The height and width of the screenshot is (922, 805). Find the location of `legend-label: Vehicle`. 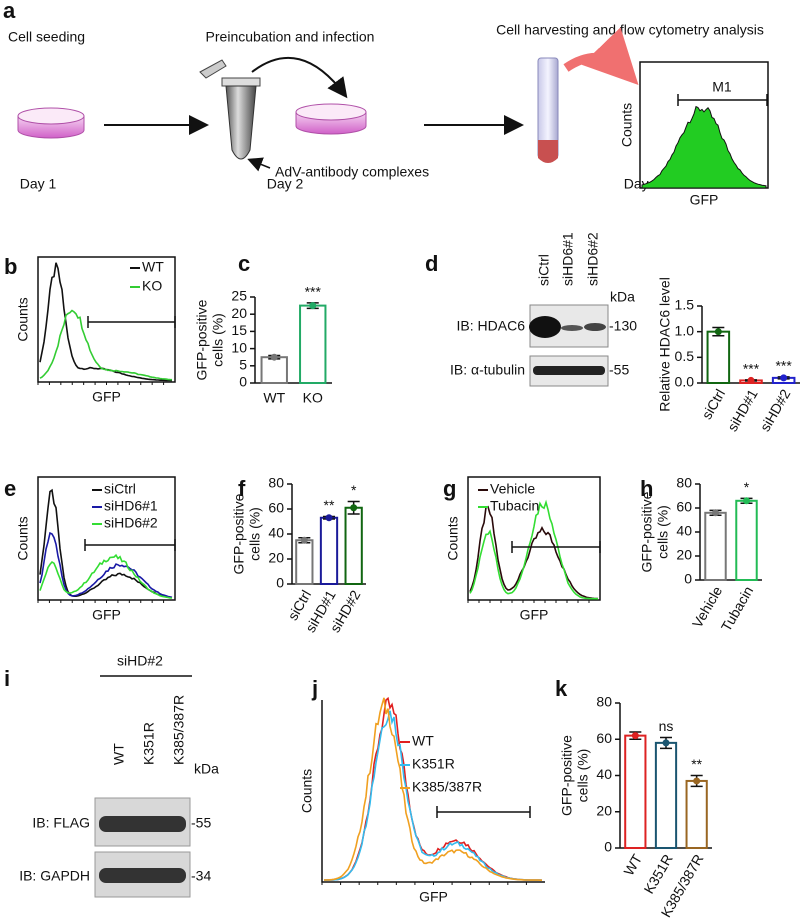

legend-label: Vehicle is located at coordinates (512, 489).